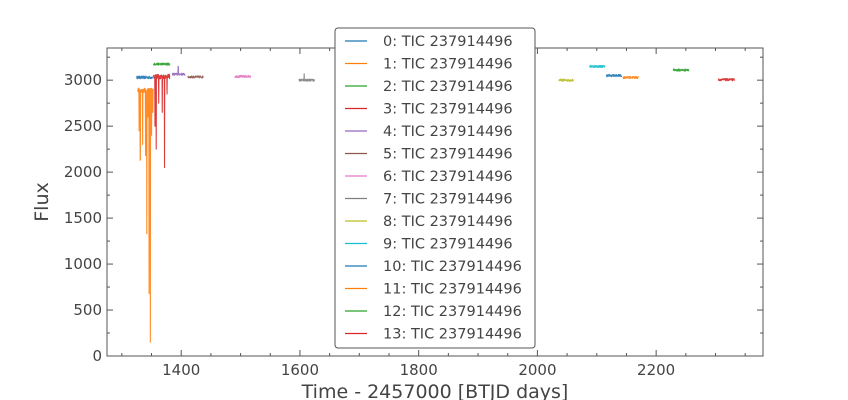 Image resolution: width=848 pixels, height=400 pixels. I want to click on y-tick-label: 0, so click(97, 356).